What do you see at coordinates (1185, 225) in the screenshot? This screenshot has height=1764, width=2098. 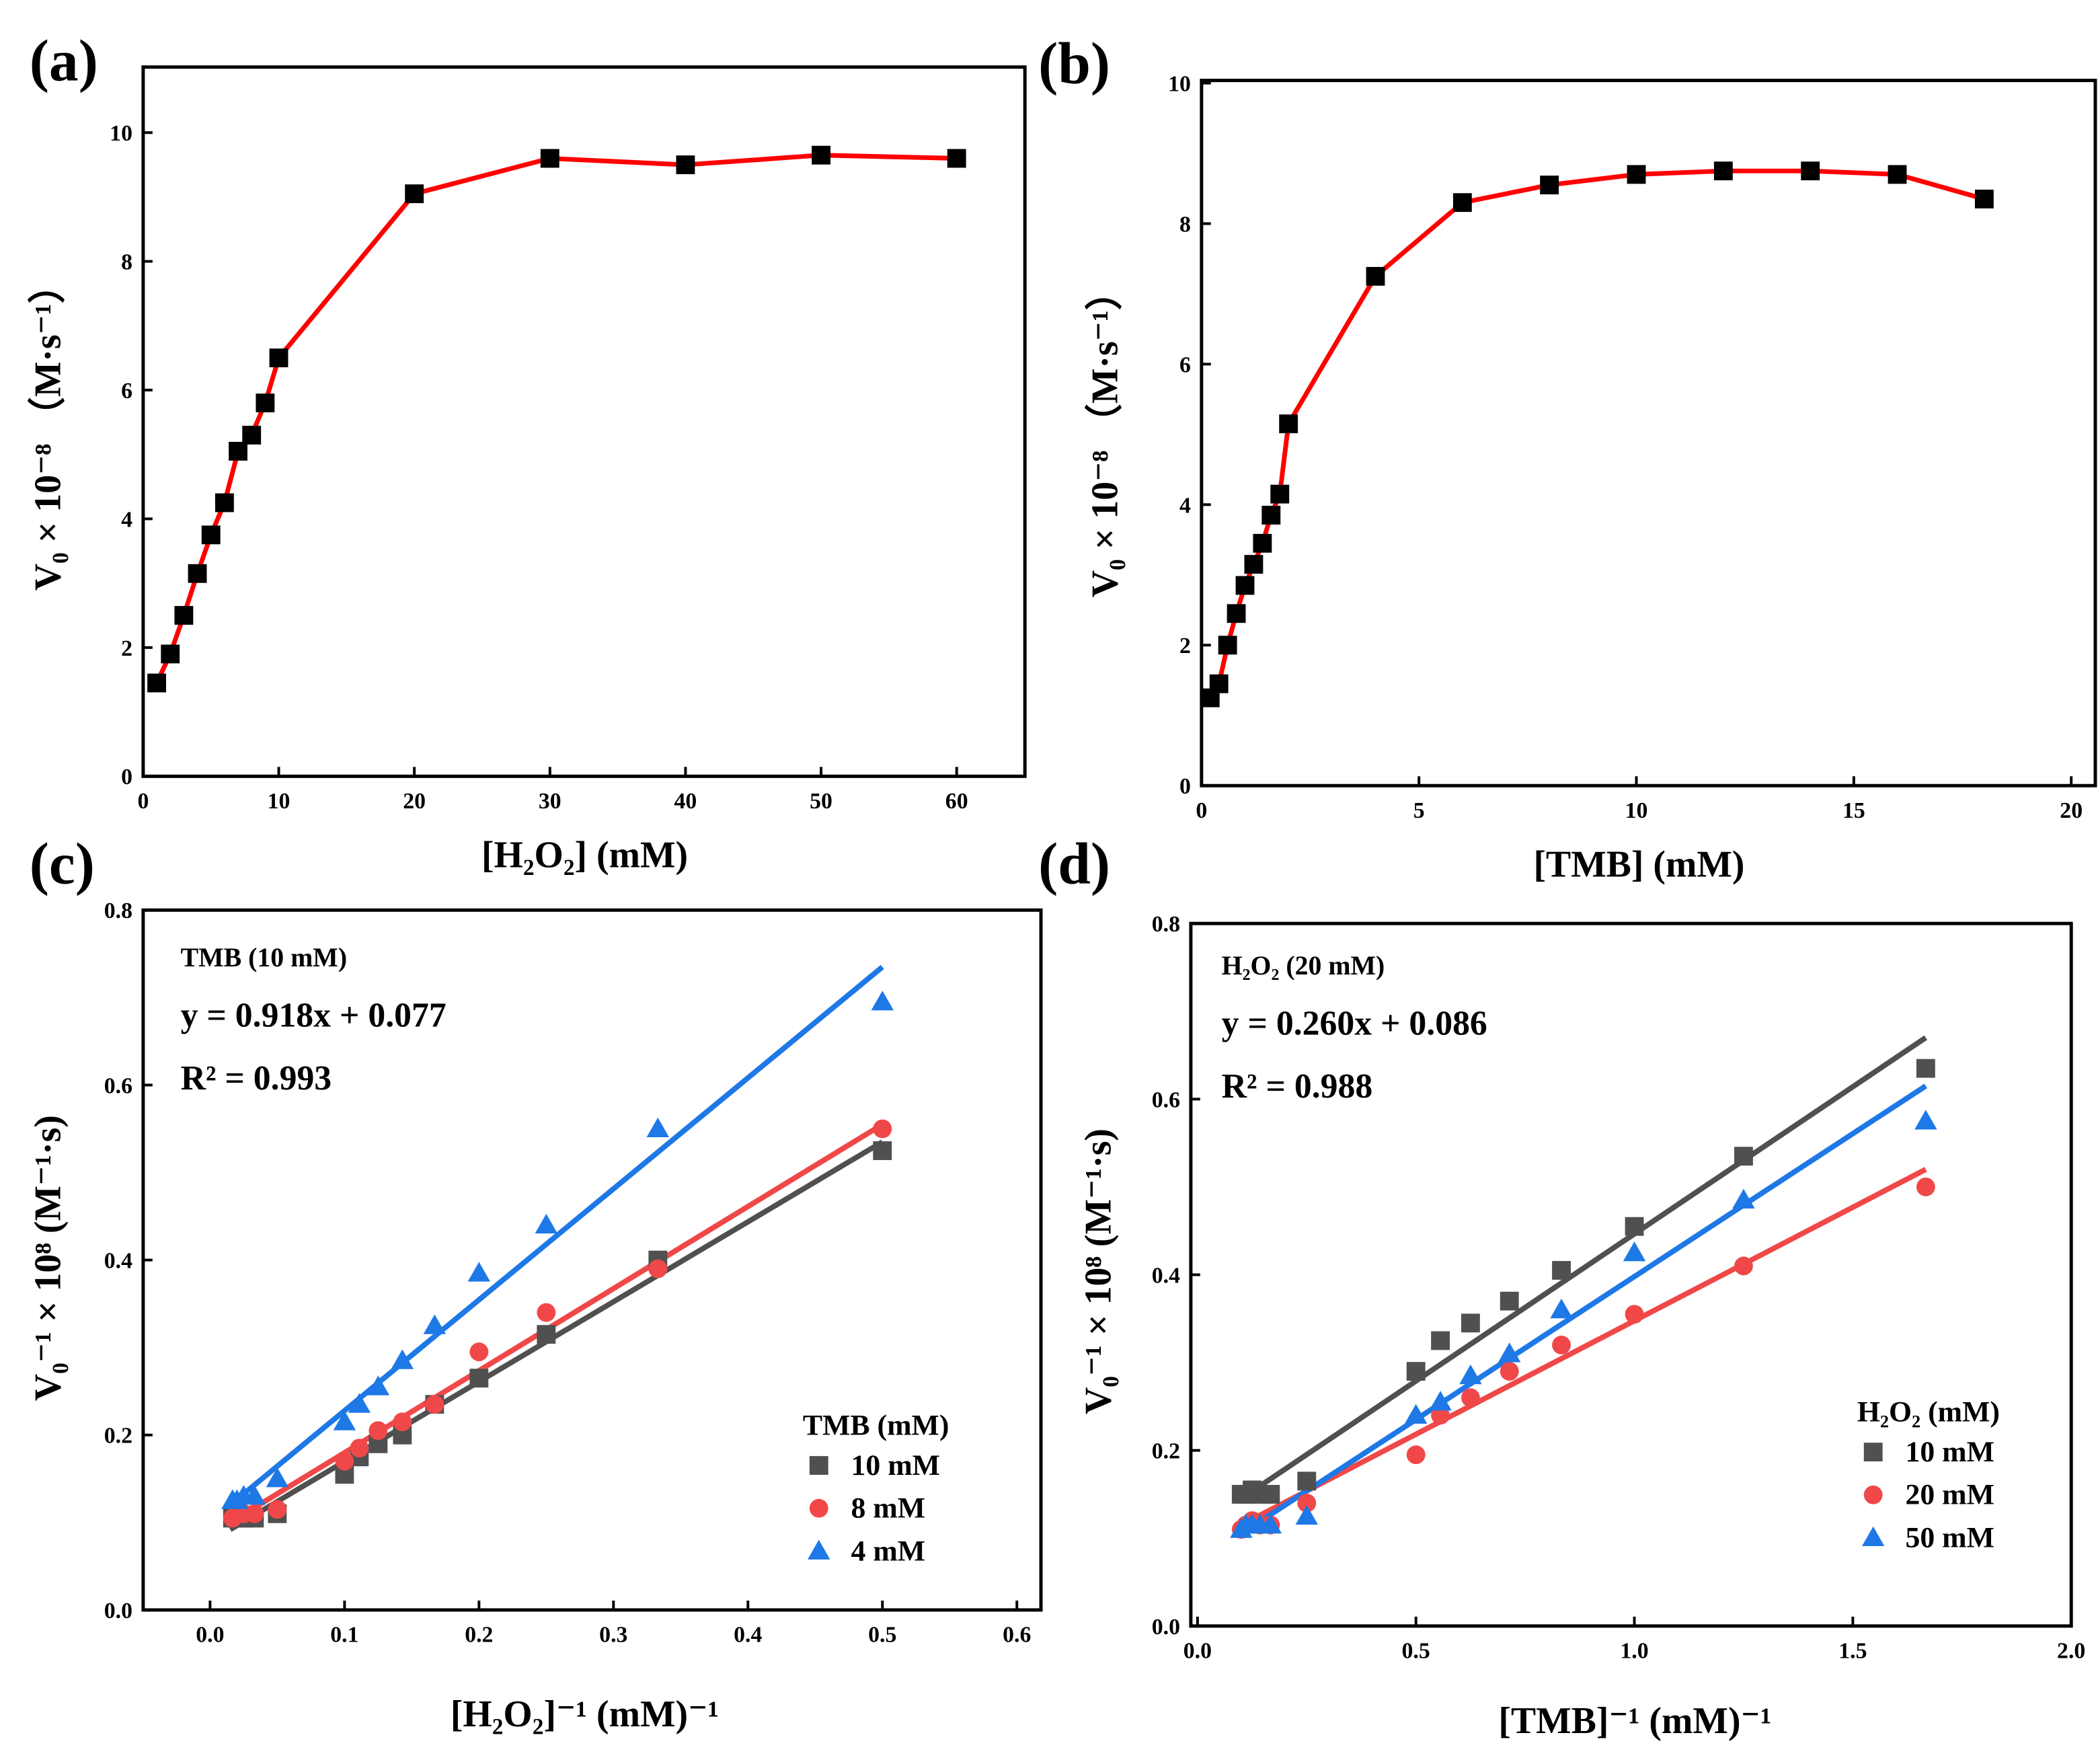 I see `y-tick-label: 8` at bounding box center [1185, 225].